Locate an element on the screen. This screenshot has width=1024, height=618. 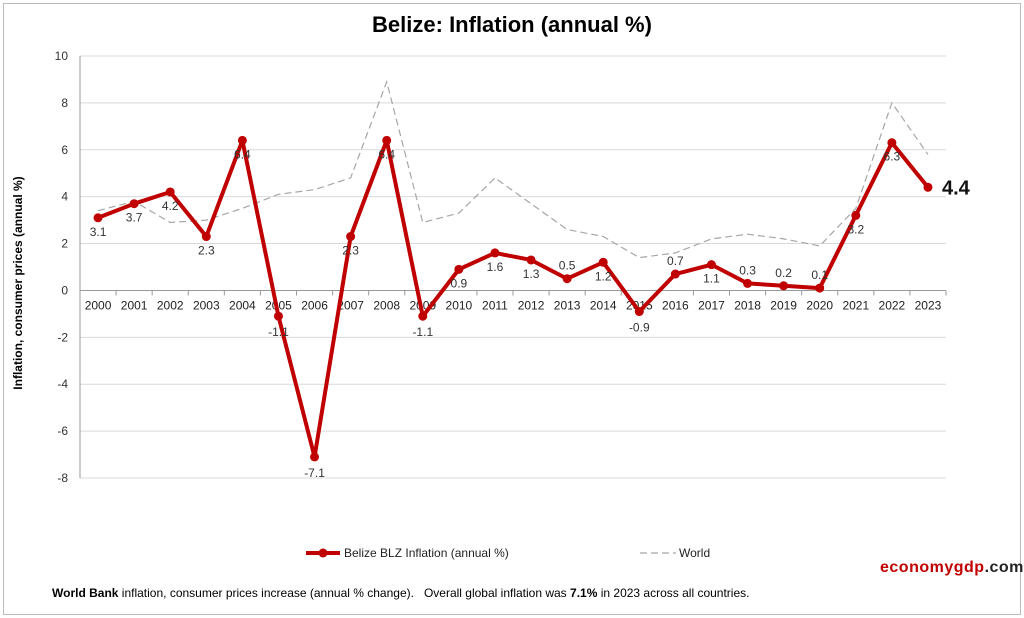
data-label: 3.7 is located at coordinates (134, 218).